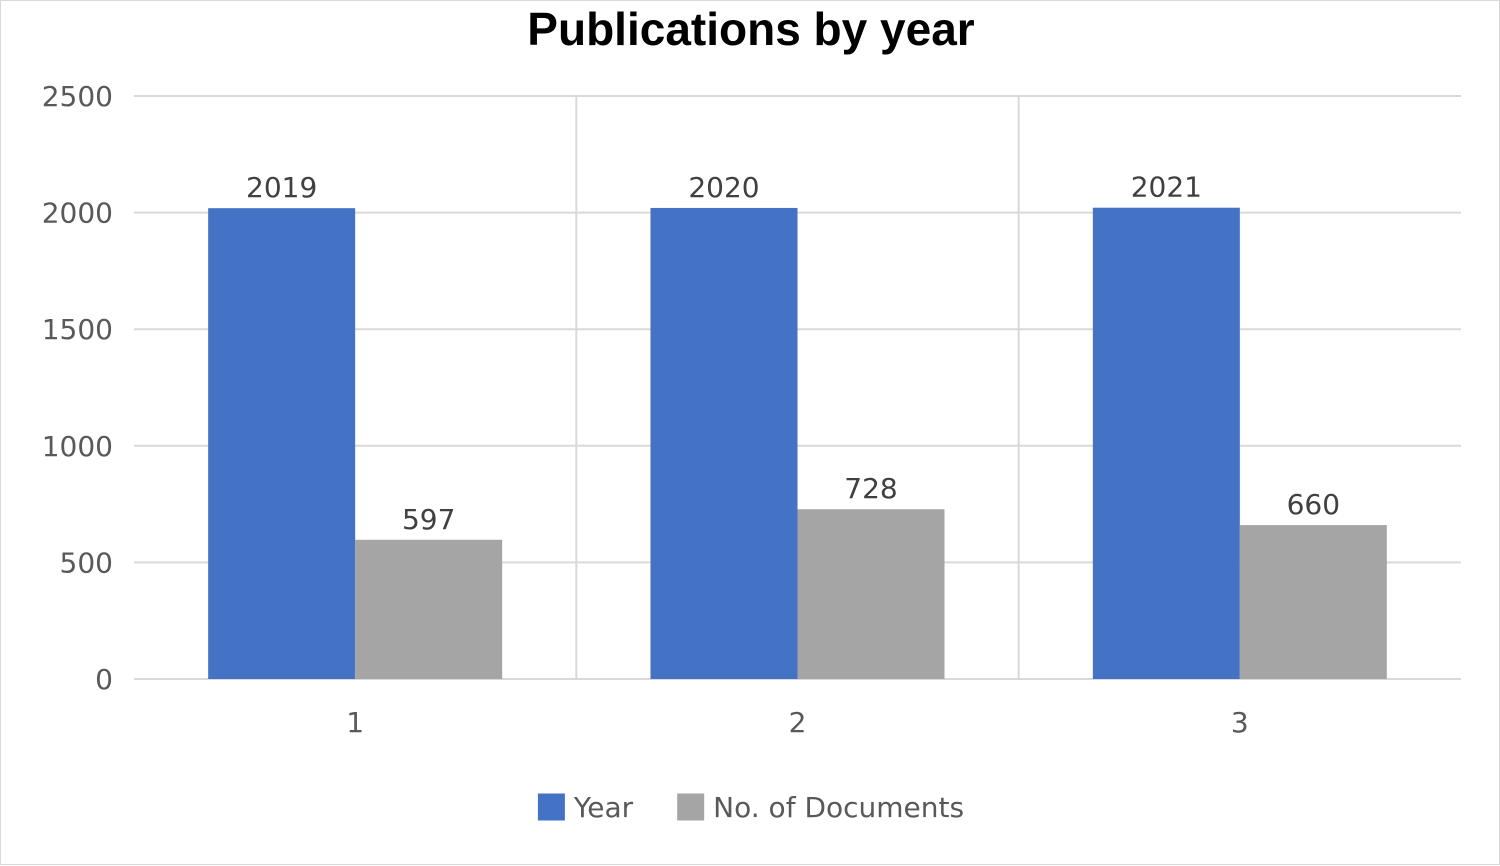 The image size is (1500, 866). I want to click on data-label: 597, so click(428, 519).